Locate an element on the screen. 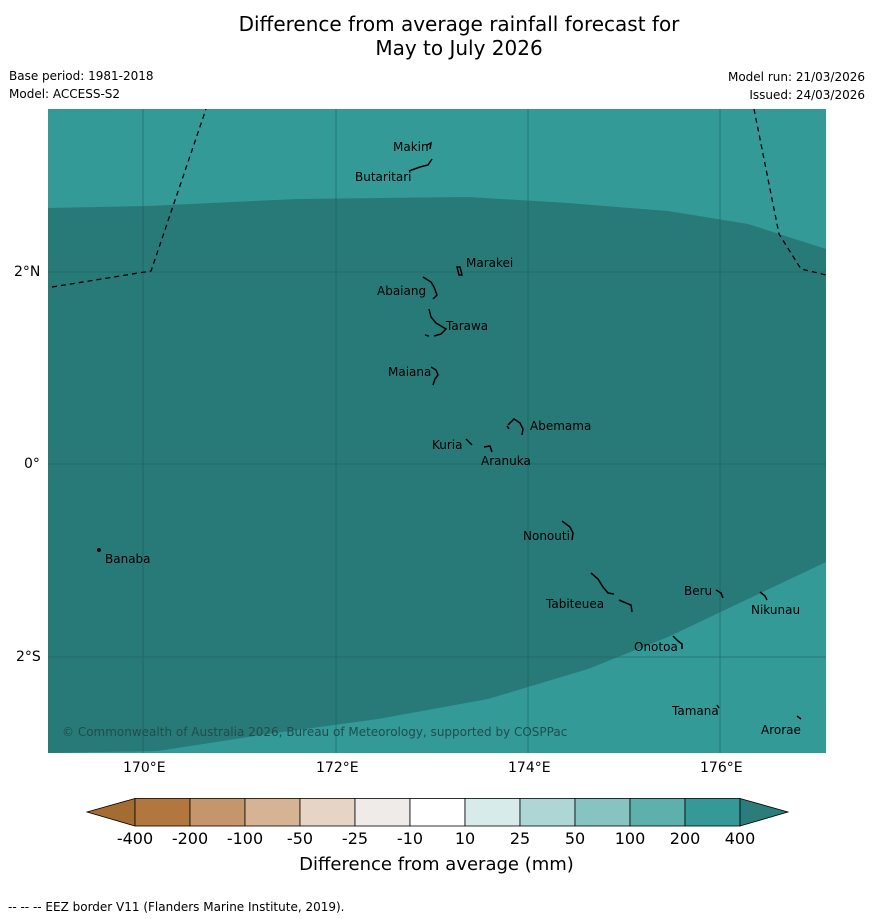 This screenshot has width=873, height=919. label-nikunau: Nikunau is located at coordinates (775, 610).